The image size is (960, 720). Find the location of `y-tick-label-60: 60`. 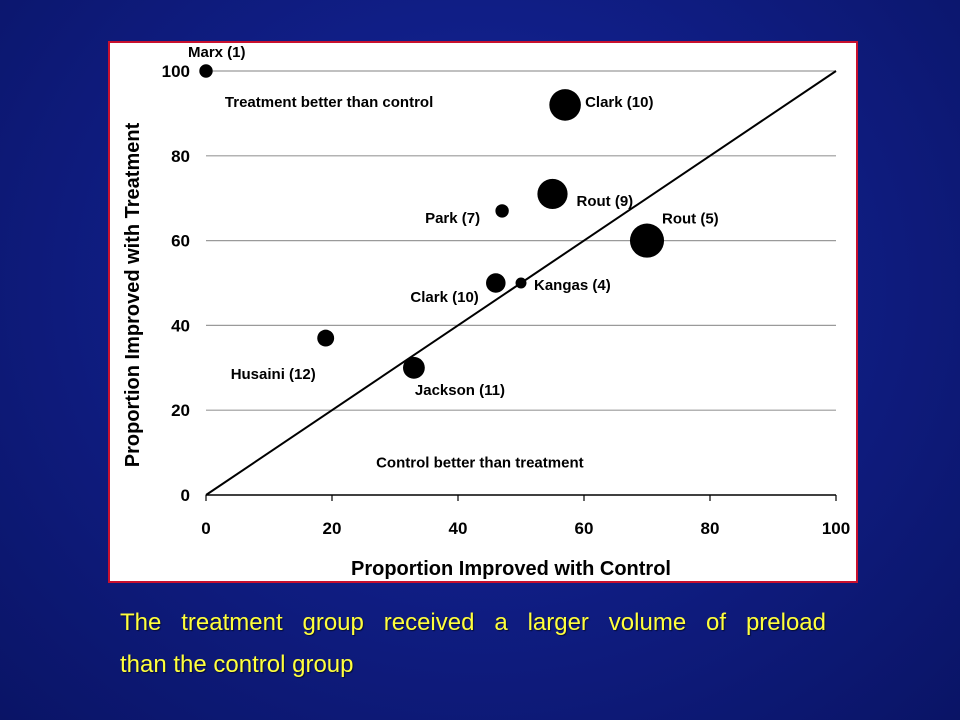

y-tick-label-60: 60 is located at coordinates (180, 241).